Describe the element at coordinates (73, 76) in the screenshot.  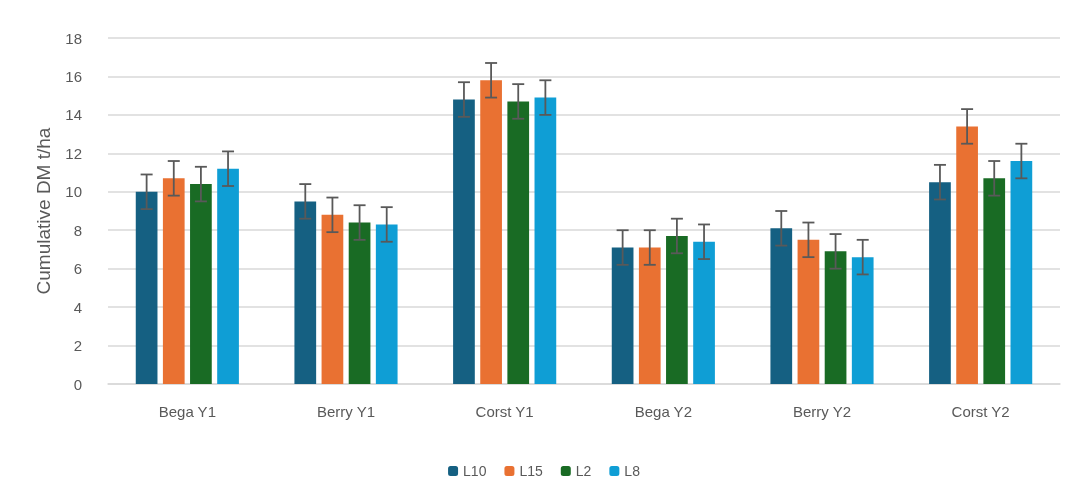
I see `y-tick-label: 16` at that location.